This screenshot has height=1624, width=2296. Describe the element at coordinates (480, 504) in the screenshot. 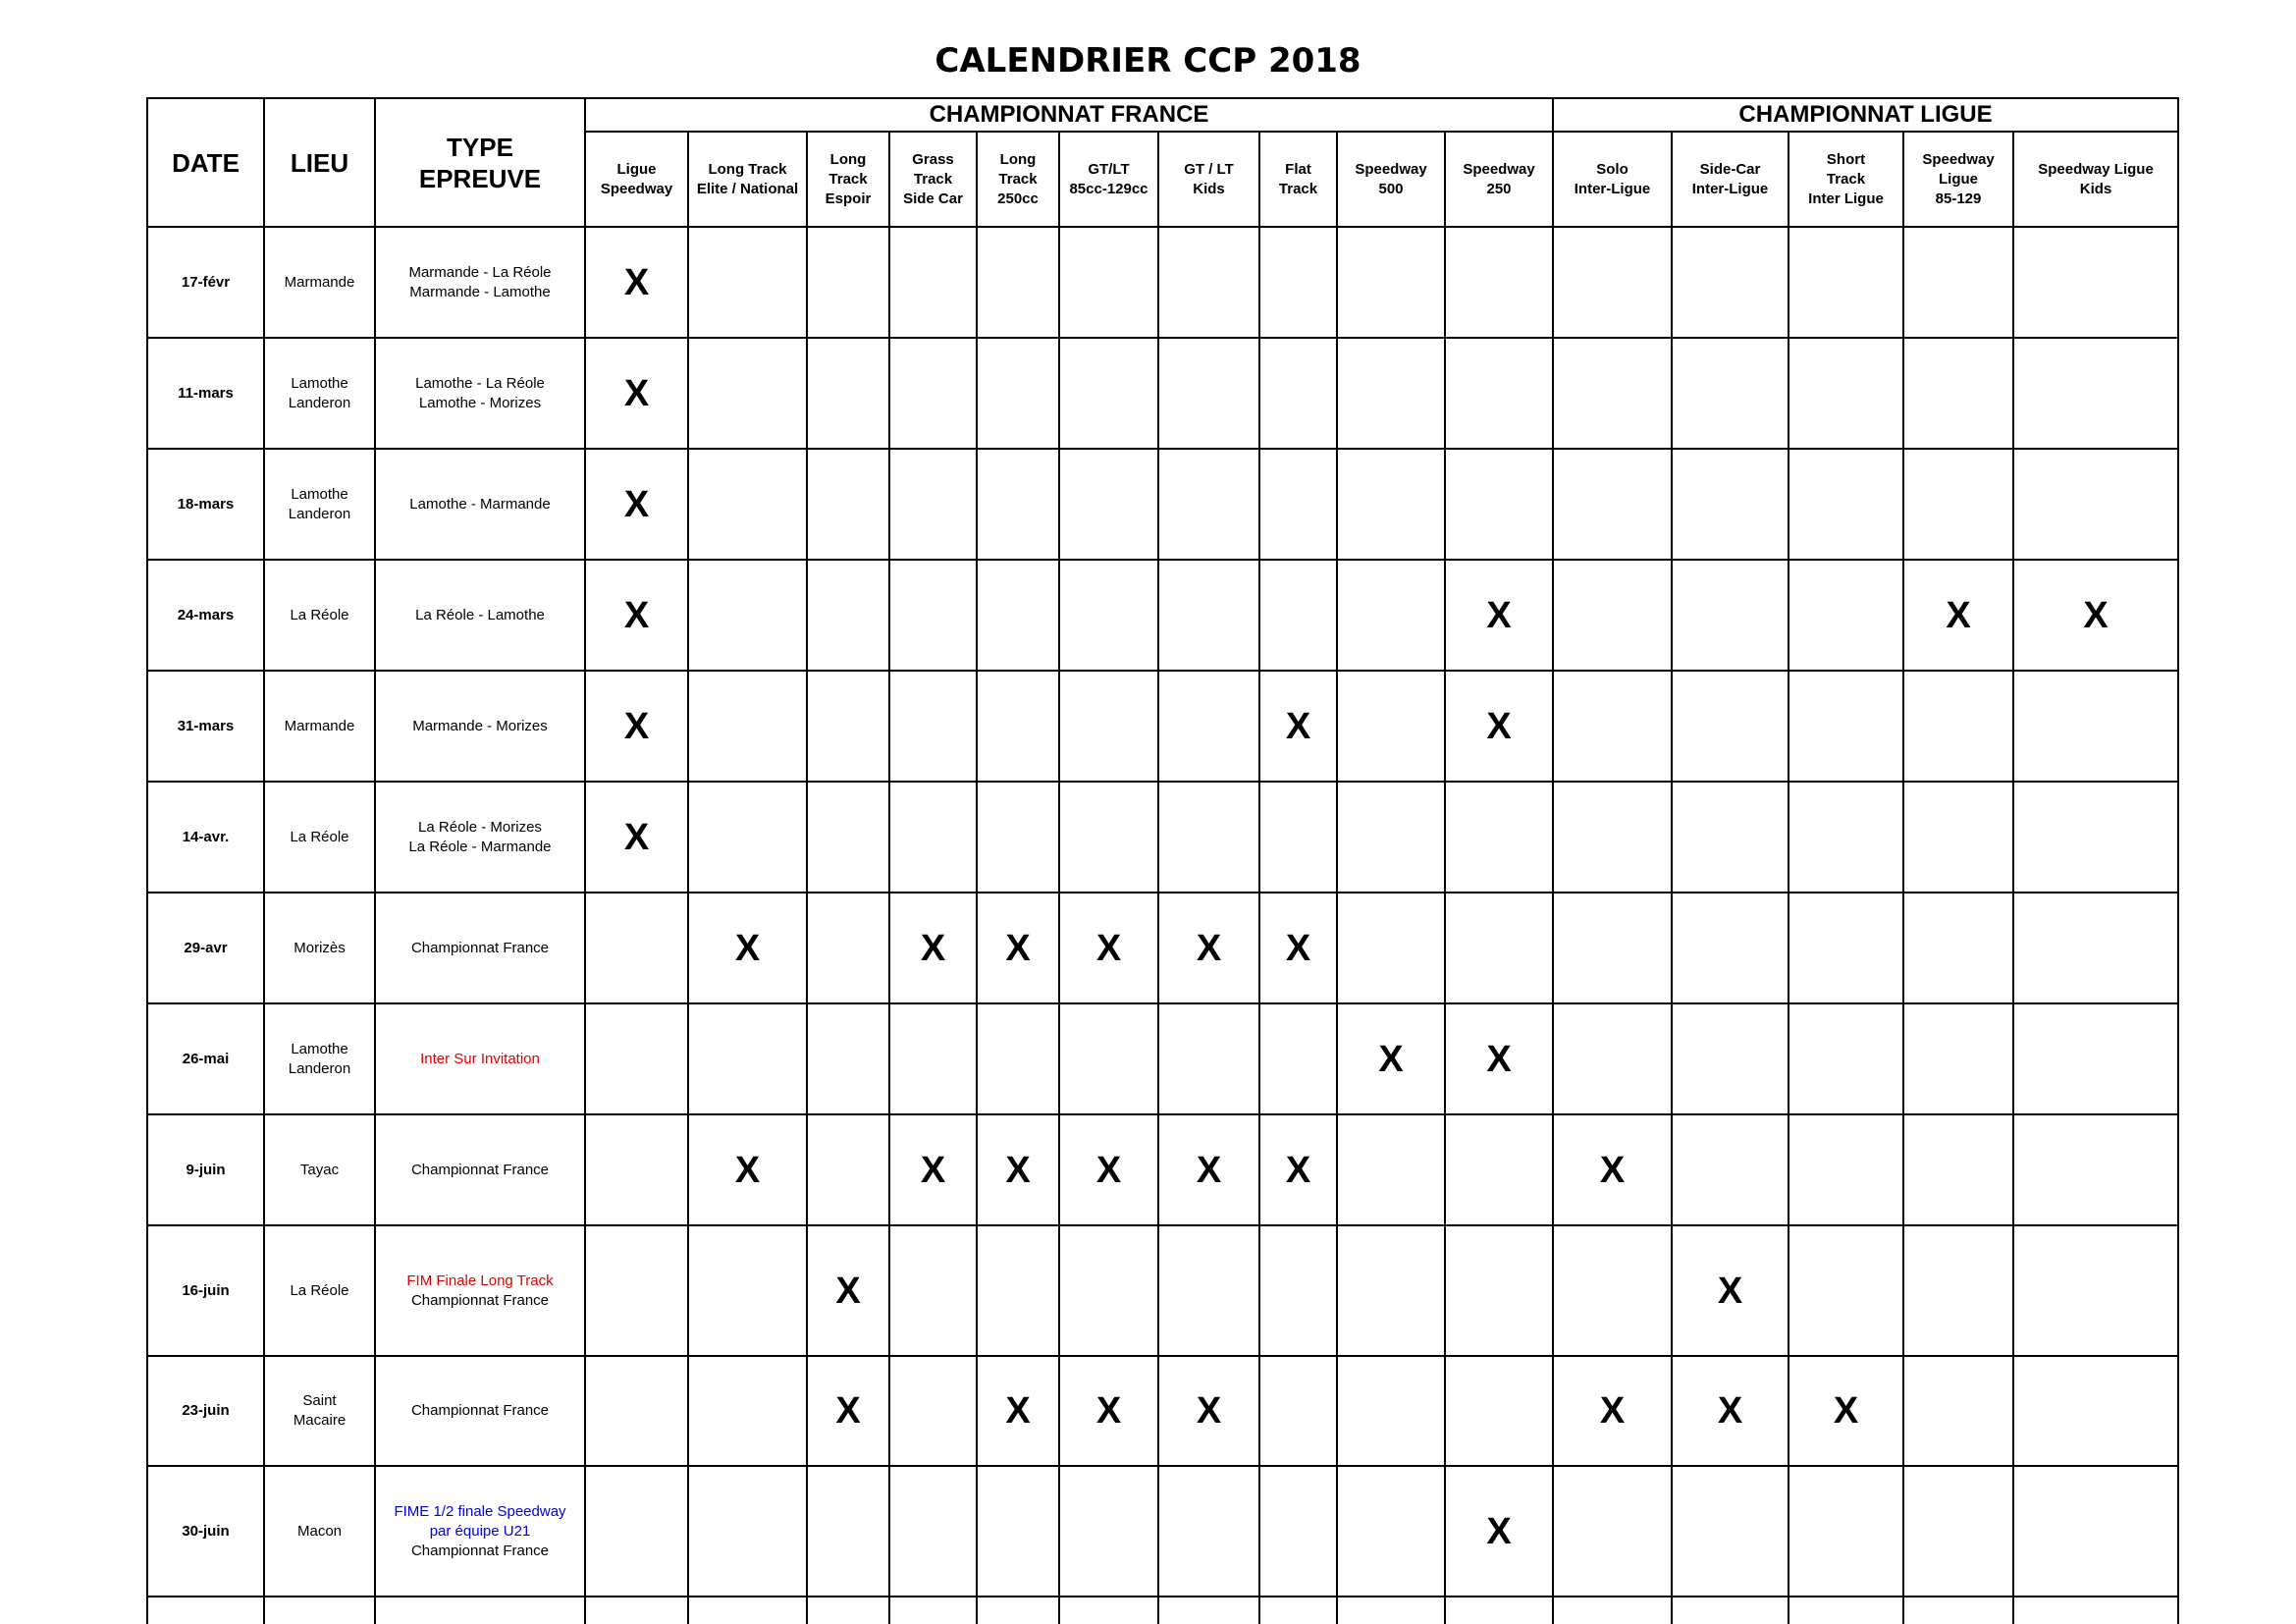

I see `event-cell: Lamothe - Marmande` at that location.